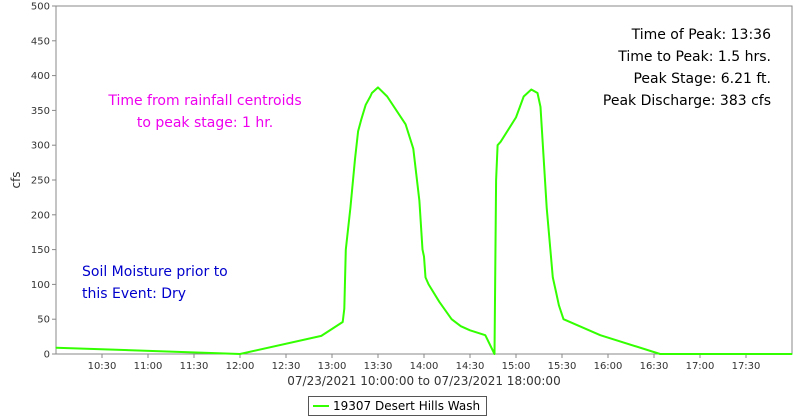 This screenshot has width=800, height=420. What do you see at coordinates (205, 101) in the screenshot?
I see `centroid-note-line1: Time from rainfall centroids` at bounding box center [205, 101].